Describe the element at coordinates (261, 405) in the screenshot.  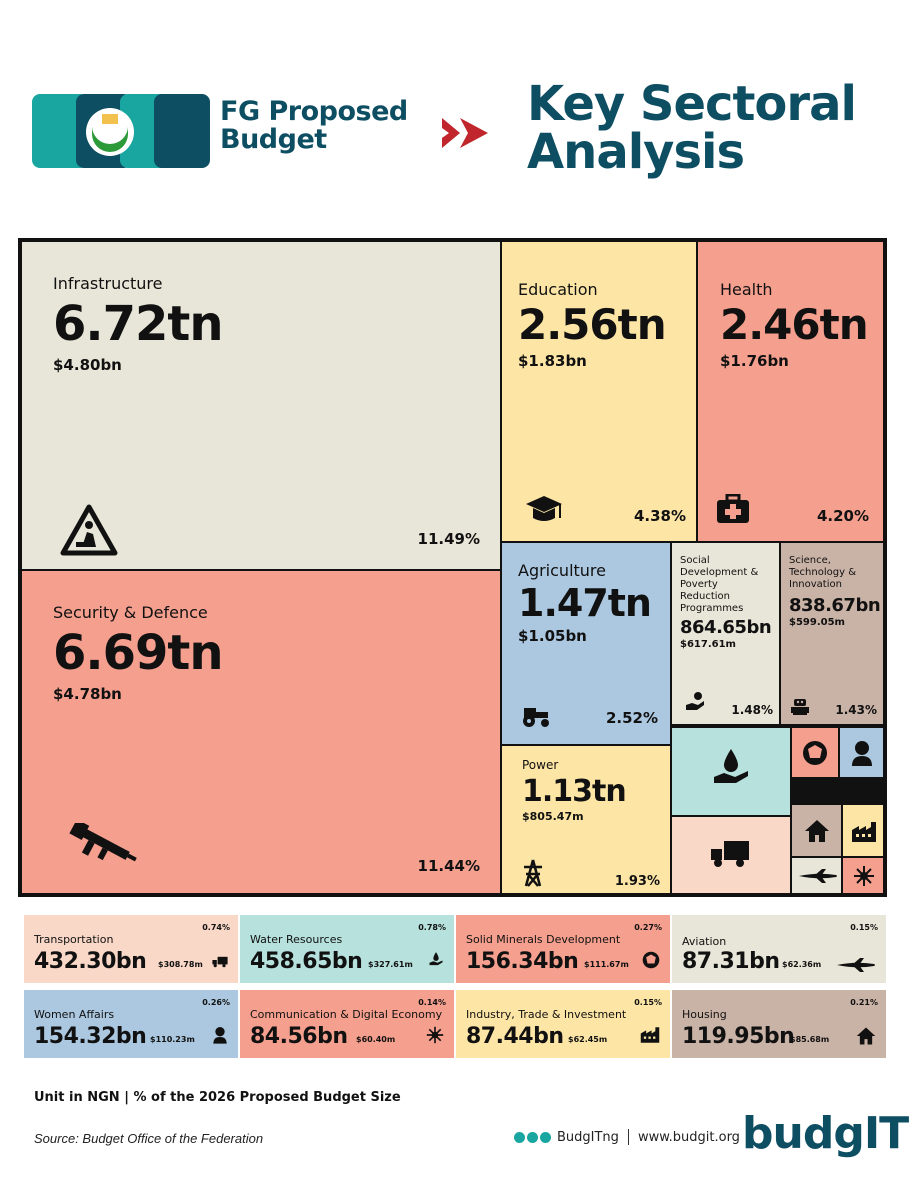
I see `tile-infrastructure: Infrastructure 6.72tn $4.80bn 11.49%` at that location.